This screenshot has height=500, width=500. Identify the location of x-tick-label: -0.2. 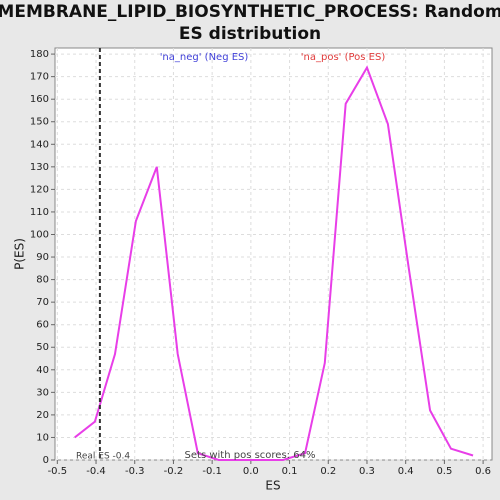
(174, 471).